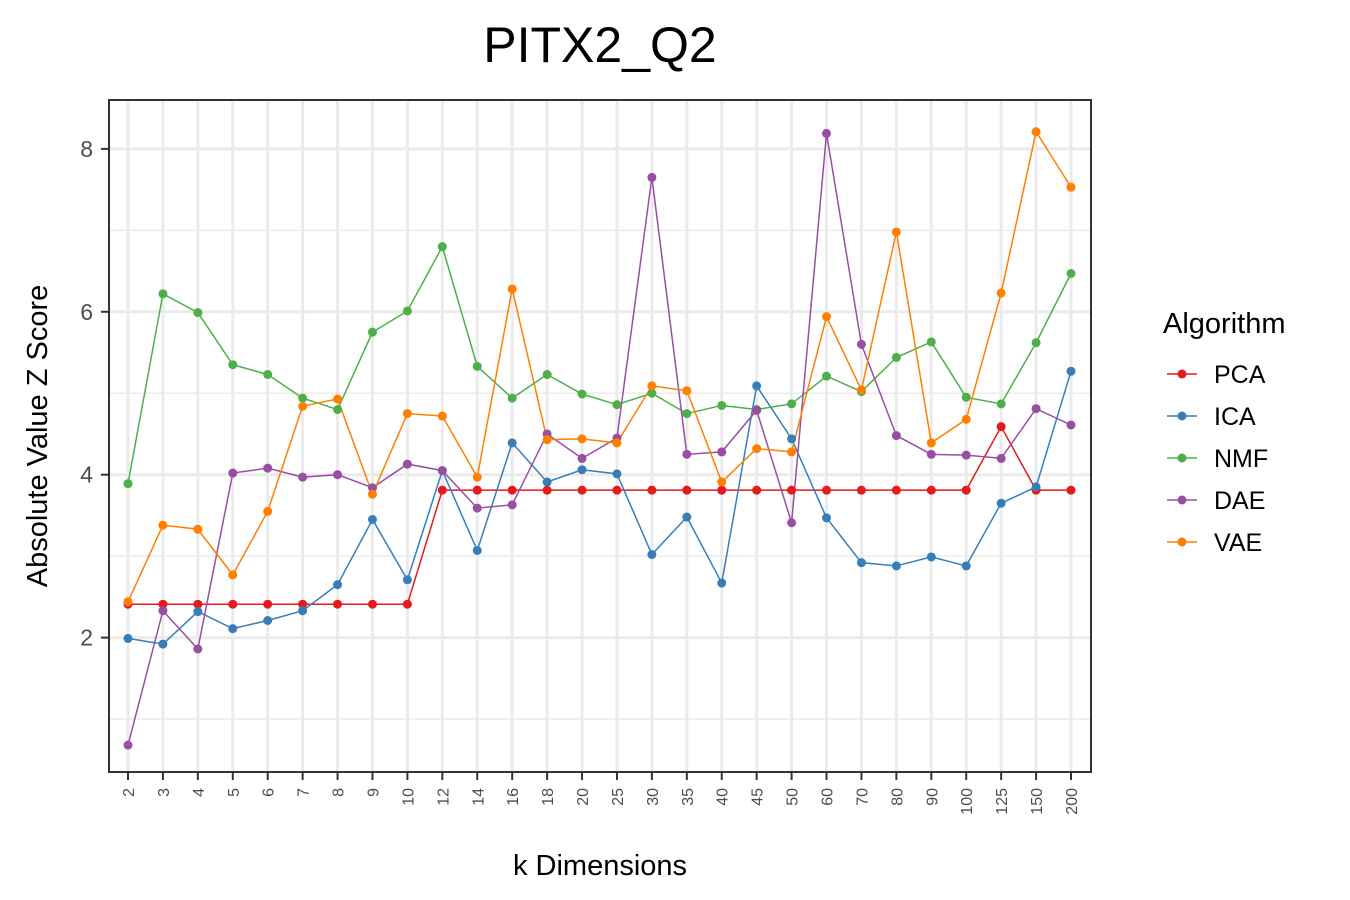 The width and height of the screenshot is (1350, 900). I want to click on legend-label-pca: PCA, so click(1240, 375).